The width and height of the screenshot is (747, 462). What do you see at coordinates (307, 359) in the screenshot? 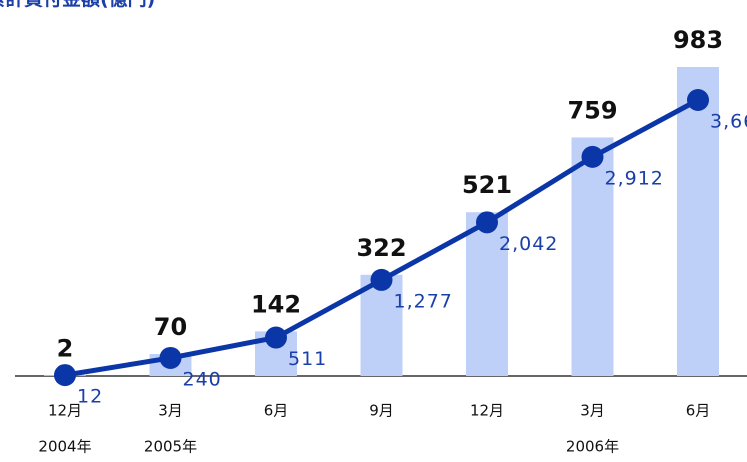
I see `line-value-label: 511` at bounding box center [307, 359].